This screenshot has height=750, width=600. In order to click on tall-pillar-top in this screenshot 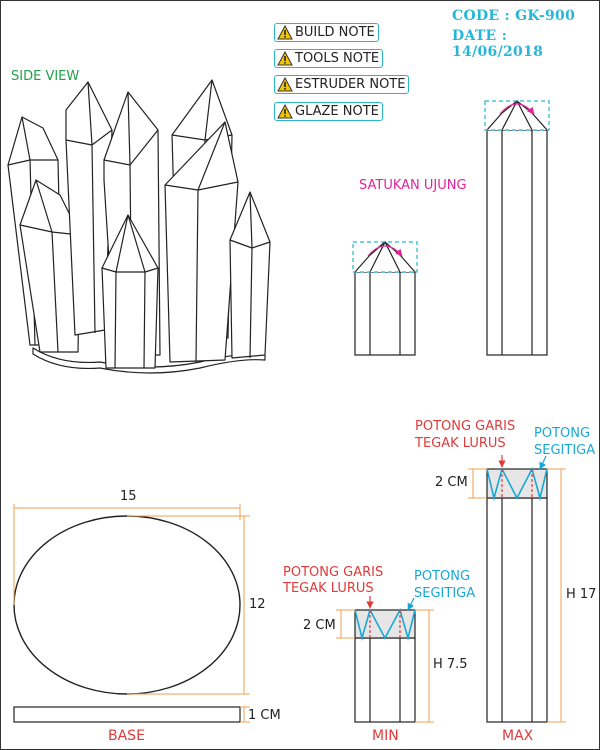, I will do `click(517, 227)`.